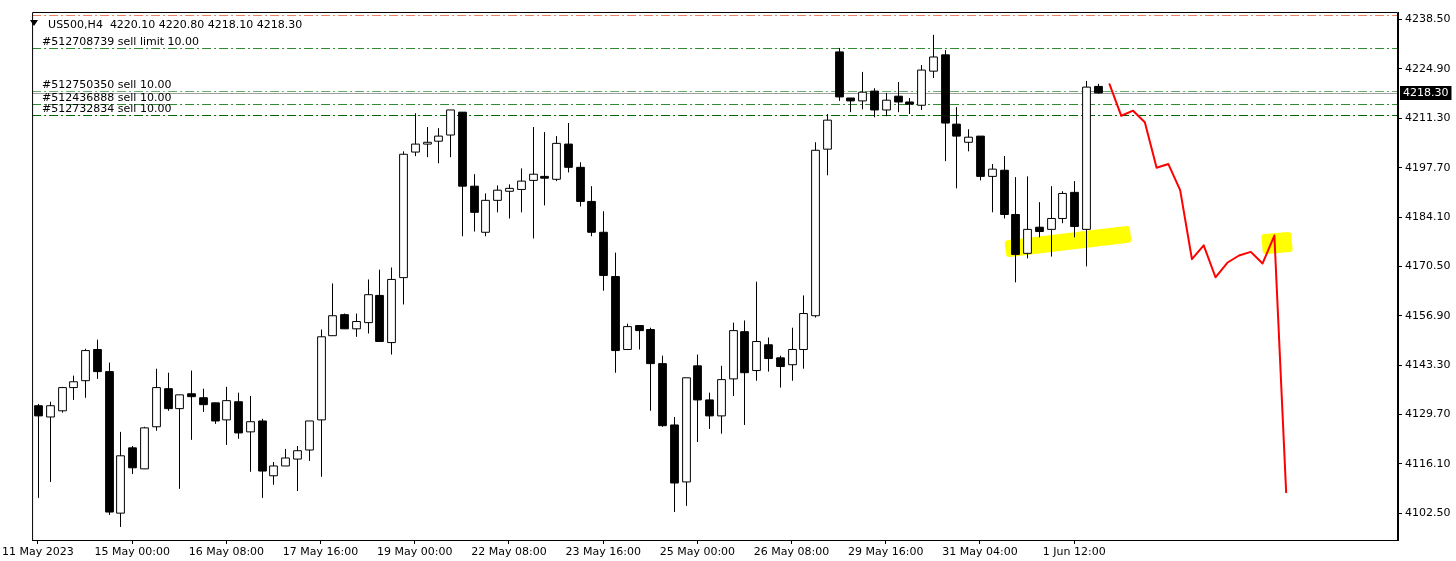 Image resolution: width=1456 pixels, height=561 pixels. I want to click on x-tick-label: 22 May 08:00, so click(509, 552).